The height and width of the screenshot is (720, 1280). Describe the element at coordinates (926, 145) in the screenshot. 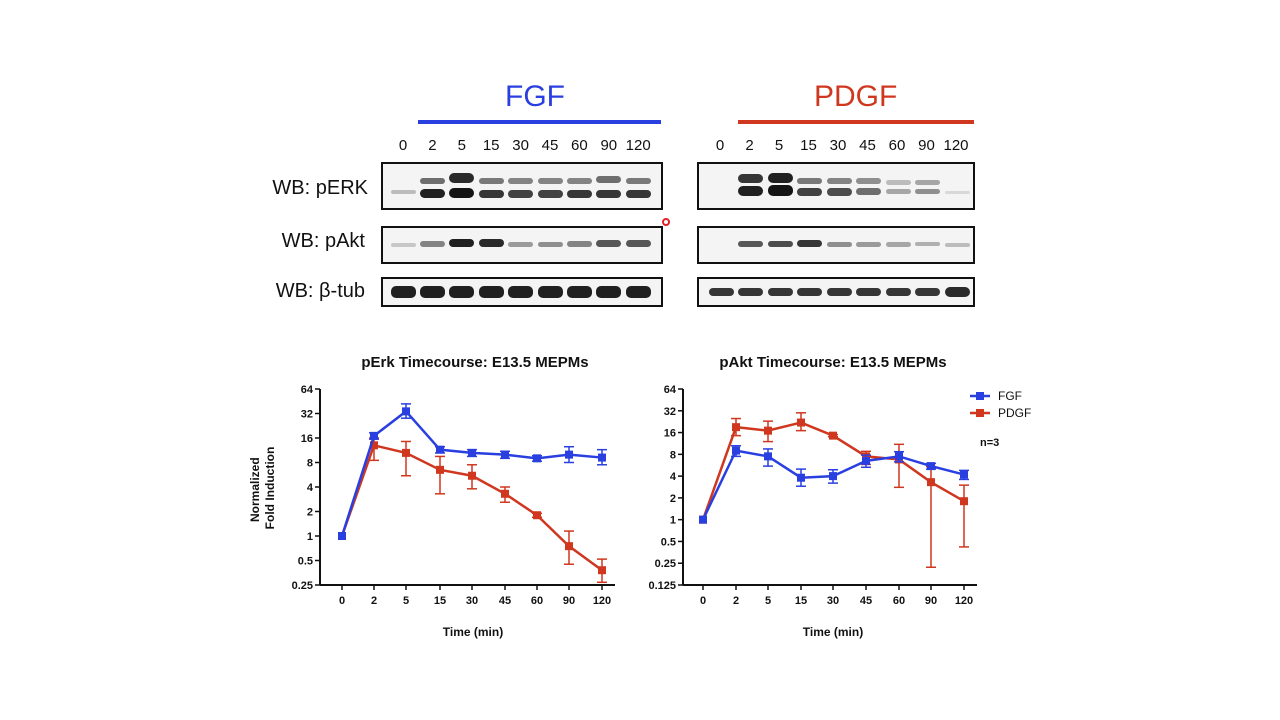

I see `lane-label: 90` at that location.